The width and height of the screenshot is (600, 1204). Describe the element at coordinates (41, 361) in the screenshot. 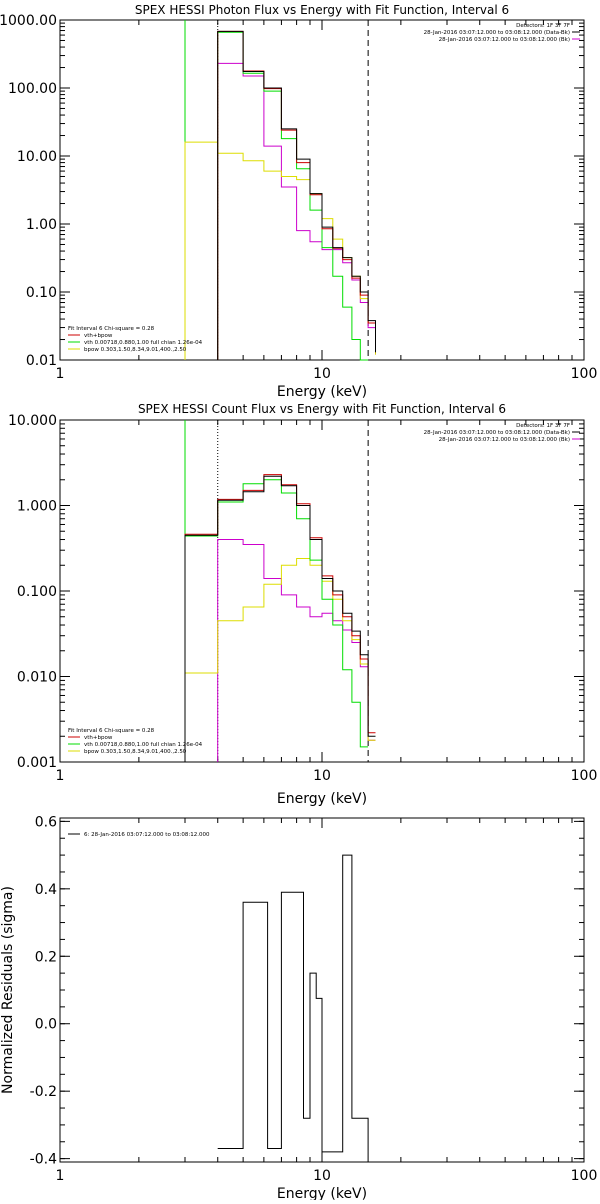

I see `y-tick-label: 0.01` at that location.